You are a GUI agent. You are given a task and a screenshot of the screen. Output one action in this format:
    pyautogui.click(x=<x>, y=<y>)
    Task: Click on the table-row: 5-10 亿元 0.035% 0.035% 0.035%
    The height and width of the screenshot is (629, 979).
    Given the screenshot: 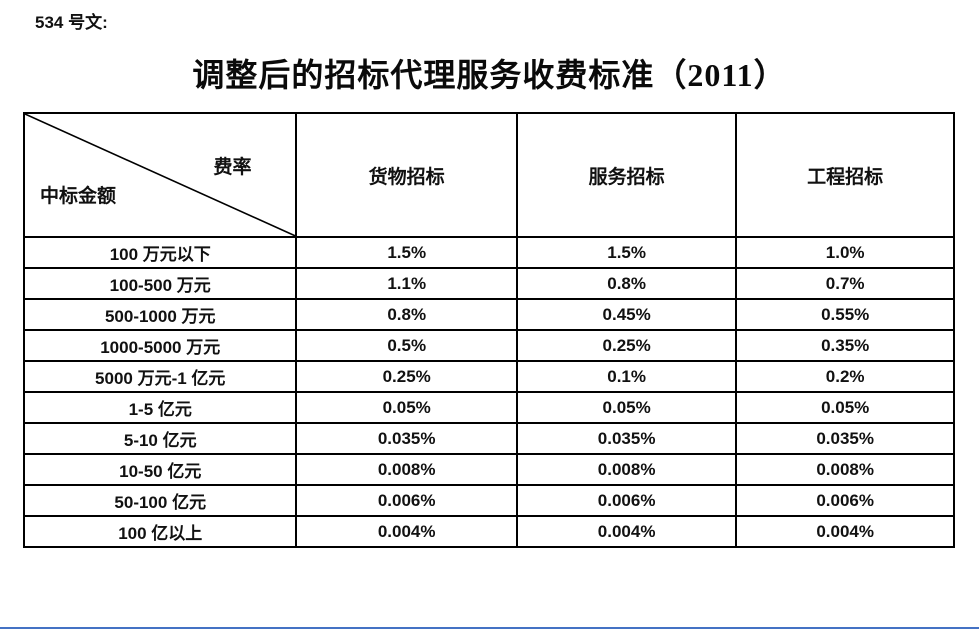 What is the action you would take?
    pyautogui.click(x=488, y=438)
    